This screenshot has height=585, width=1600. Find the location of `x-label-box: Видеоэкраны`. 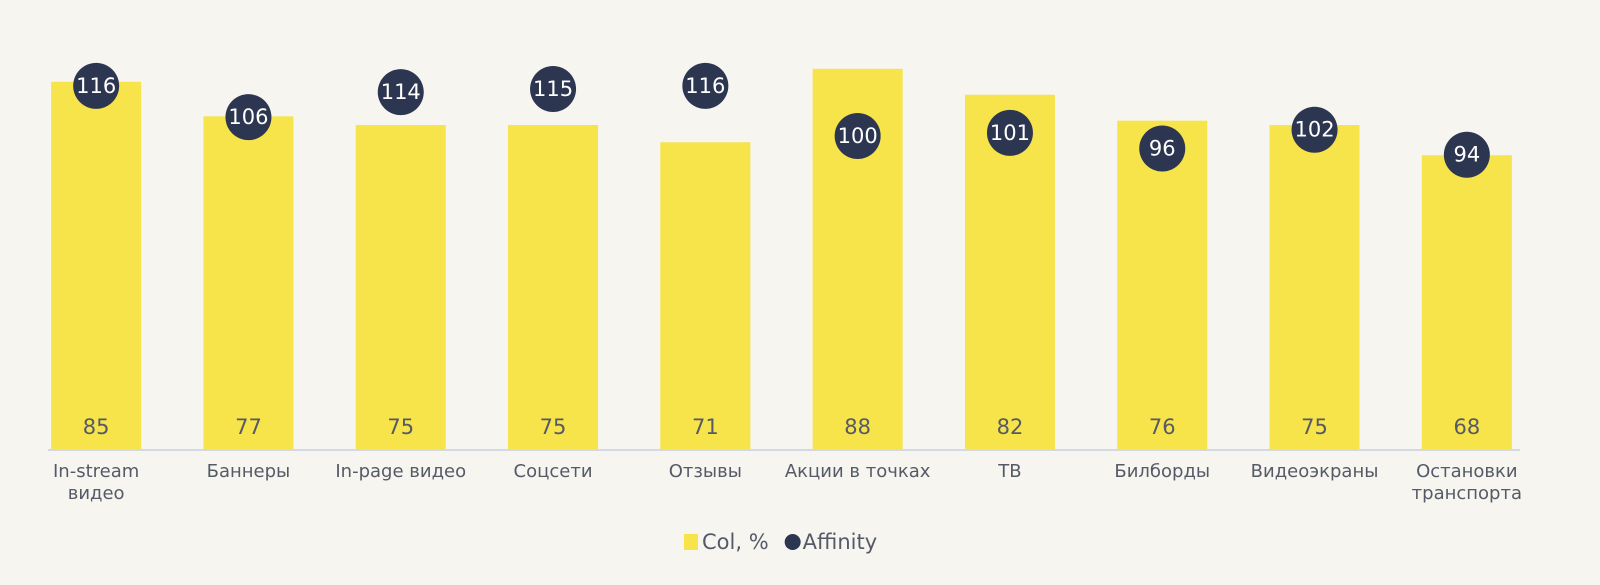

x-label-box: Видеоэкраны is located at coordinates (1314, 471).